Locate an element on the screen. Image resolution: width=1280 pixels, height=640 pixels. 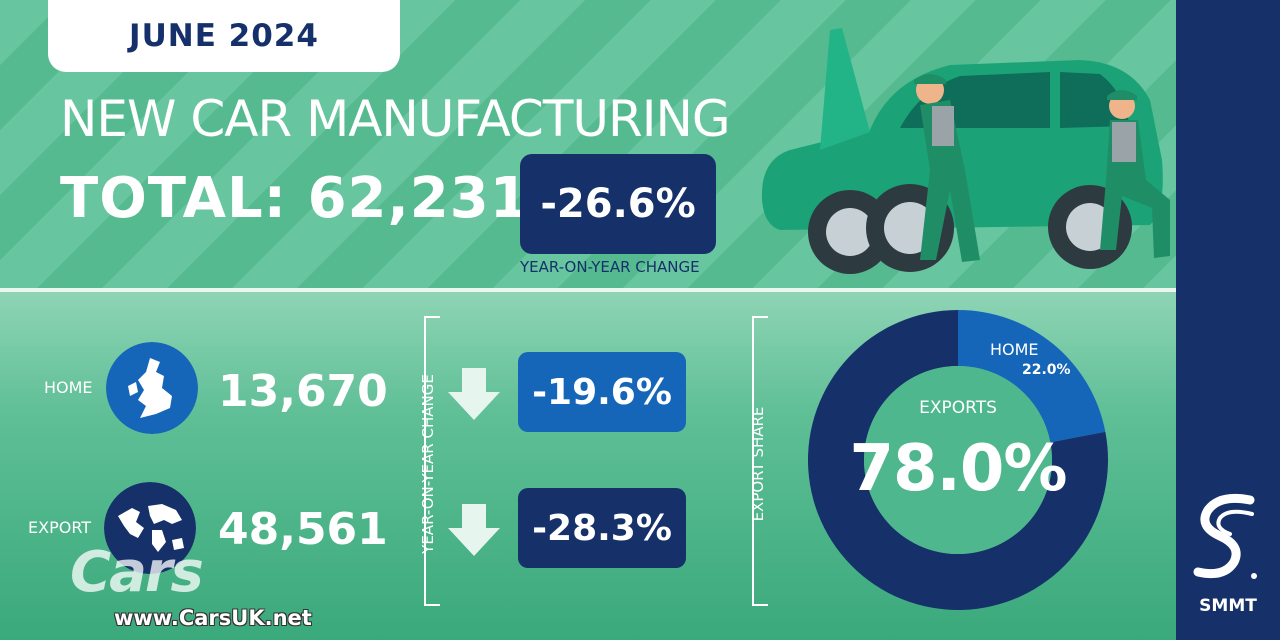
watermark-logo: Cars is located at coordinates (137, 572).